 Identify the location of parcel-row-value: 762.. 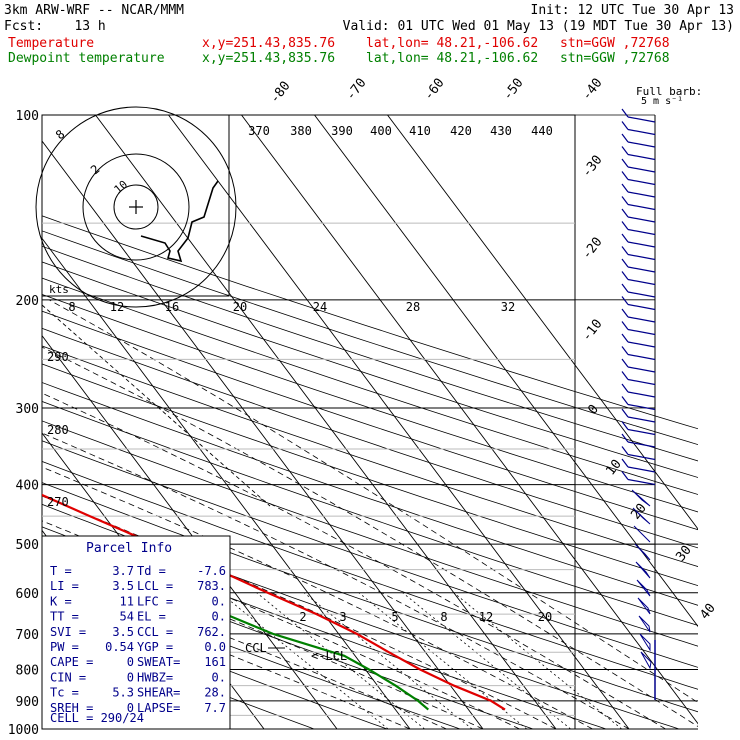
(211, 632).